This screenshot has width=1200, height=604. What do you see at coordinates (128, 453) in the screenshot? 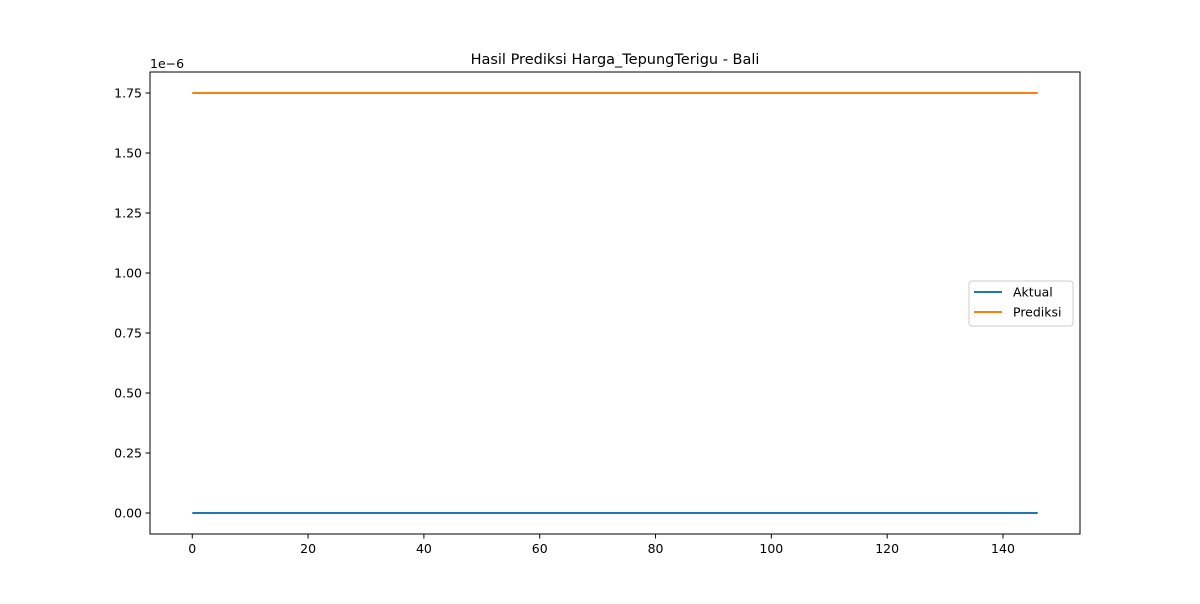
I see `y-tick-label: 0.25` at bounding box center [128, 453].